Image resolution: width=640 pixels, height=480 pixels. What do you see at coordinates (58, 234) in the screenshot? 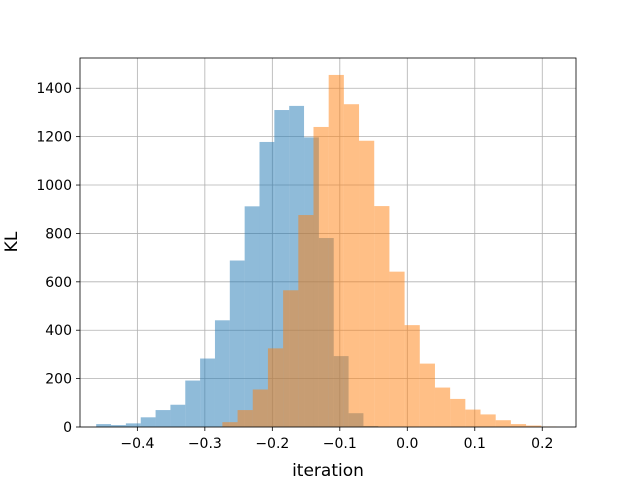
I see `y-tick-label: 800` at bounding box center [58, 234].